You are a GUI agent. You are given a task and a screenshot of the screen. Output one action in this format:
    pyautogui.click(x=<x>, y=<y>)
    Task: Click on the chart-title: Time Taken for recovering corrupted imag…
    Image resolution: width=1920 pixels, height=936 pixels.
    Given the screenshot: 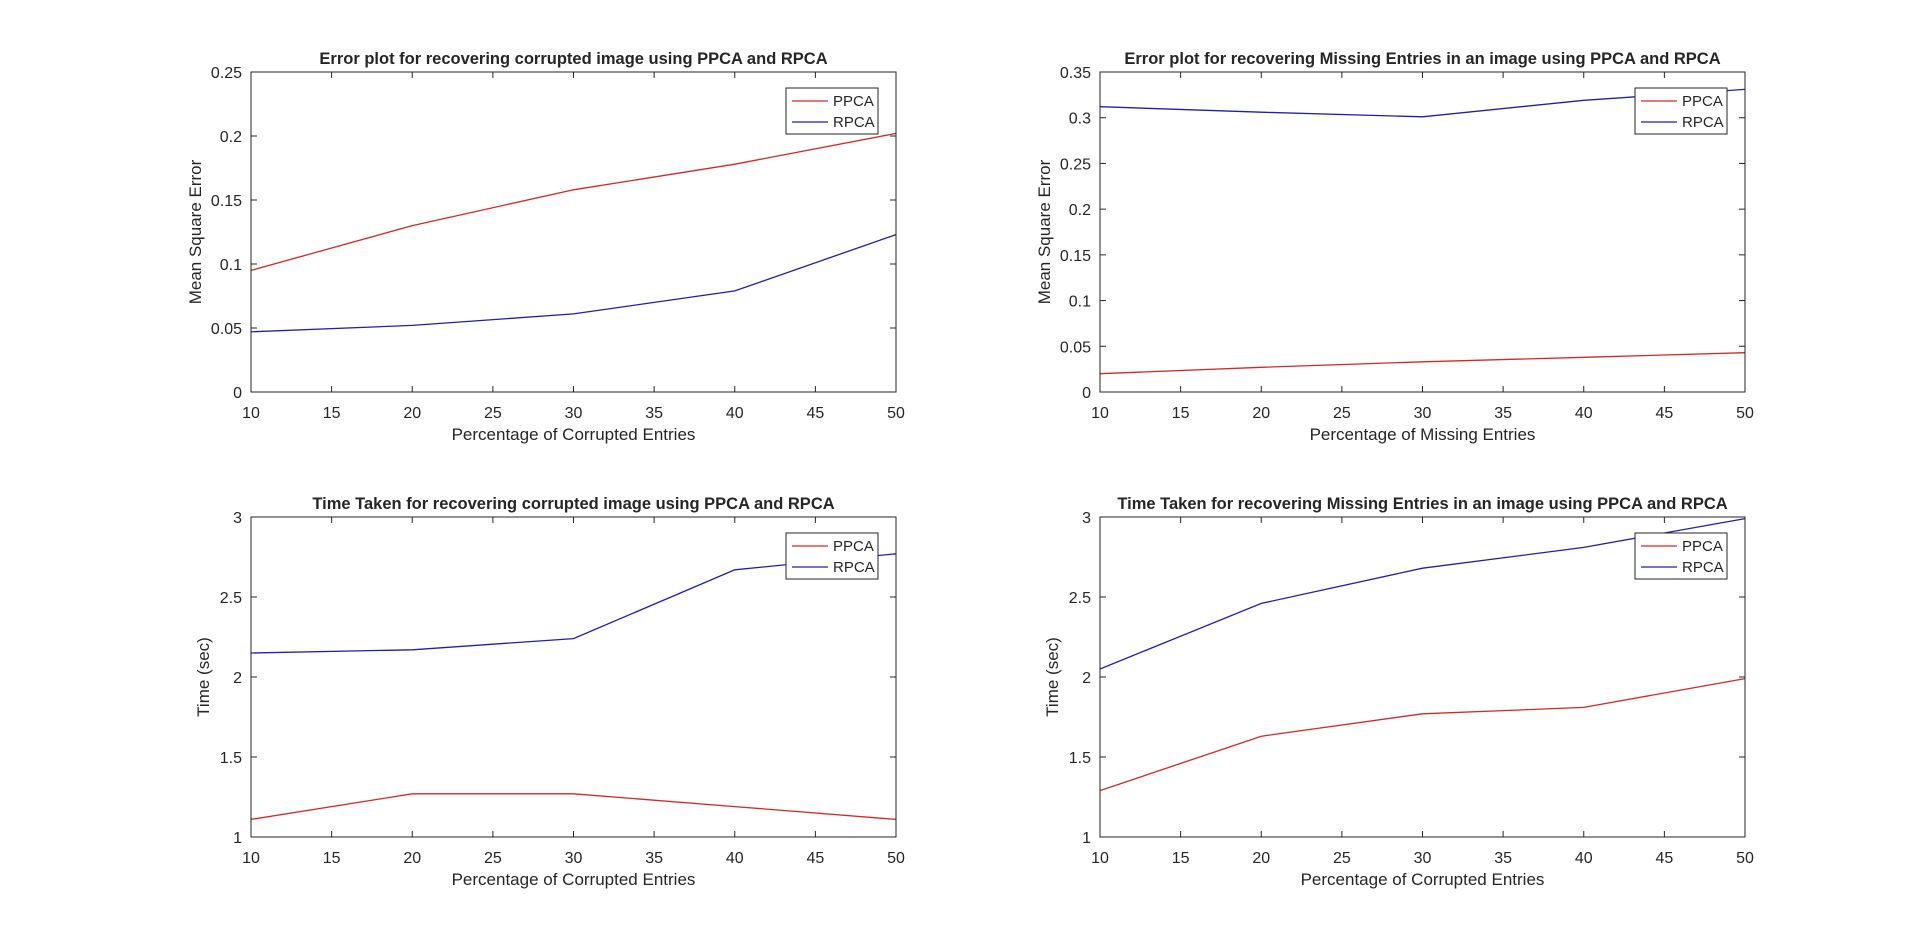 What is the action you would take?
    pyautogui.click(x=573, y=504)
    